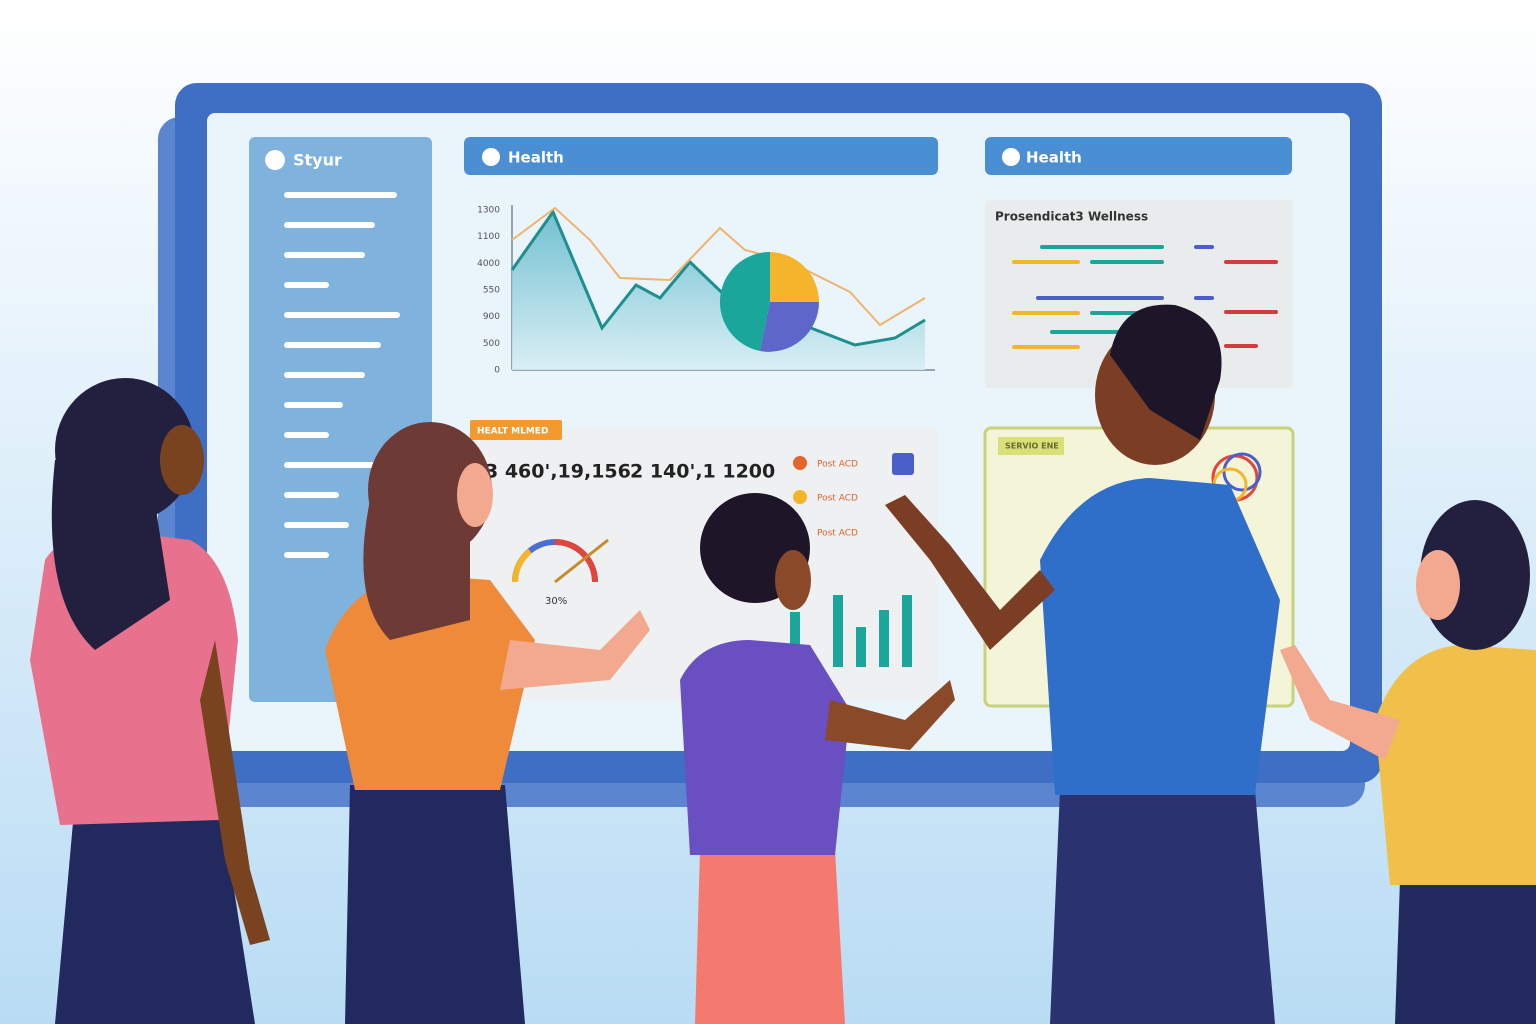 The width and height of the screenshot is (1536, 1024). What do you see at coordinates (488, 237) in the screenshot?
I see `axis-label: 1100` at bounding box center [488, 237].